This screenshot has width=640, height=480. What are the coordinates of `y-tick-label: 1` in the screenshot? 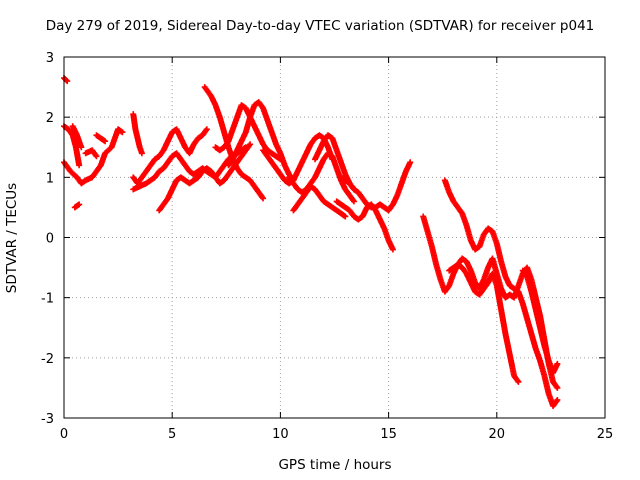 It's located at (50, 178).